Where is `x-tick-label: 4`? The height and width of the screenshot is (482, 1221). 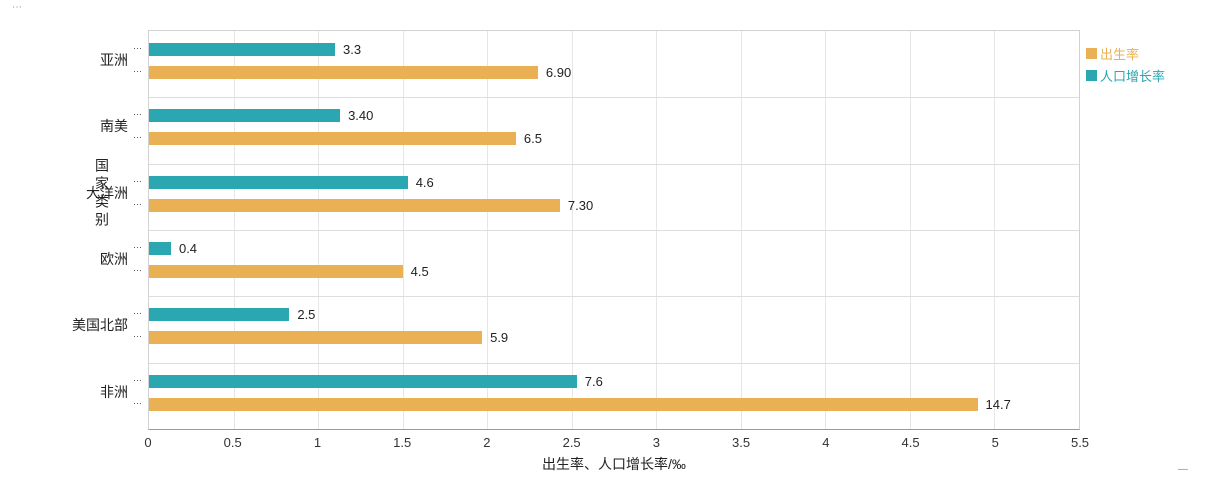
x-tick-label: 4 is located at coordinates (826, 442).